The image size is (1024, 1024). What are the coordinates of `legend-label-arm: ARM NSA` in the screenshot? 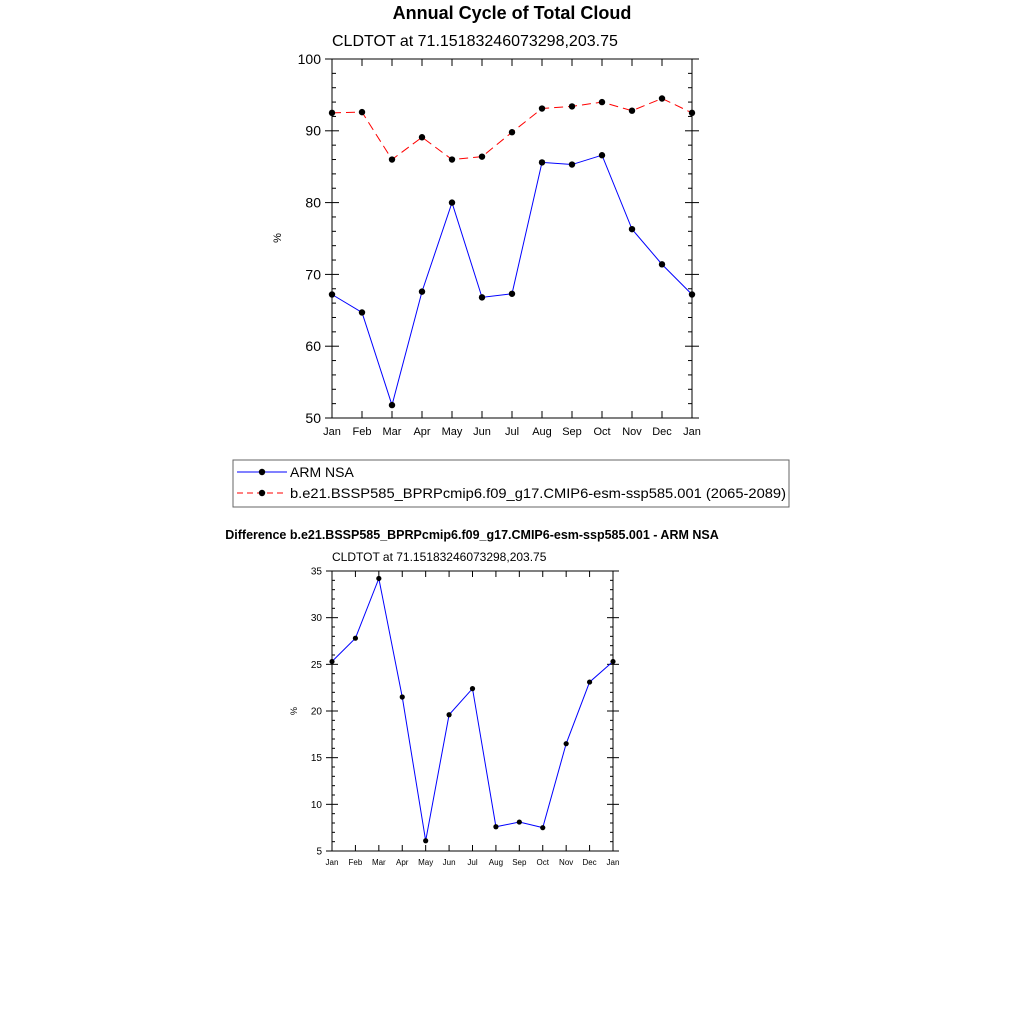 It's located at (322, 472).